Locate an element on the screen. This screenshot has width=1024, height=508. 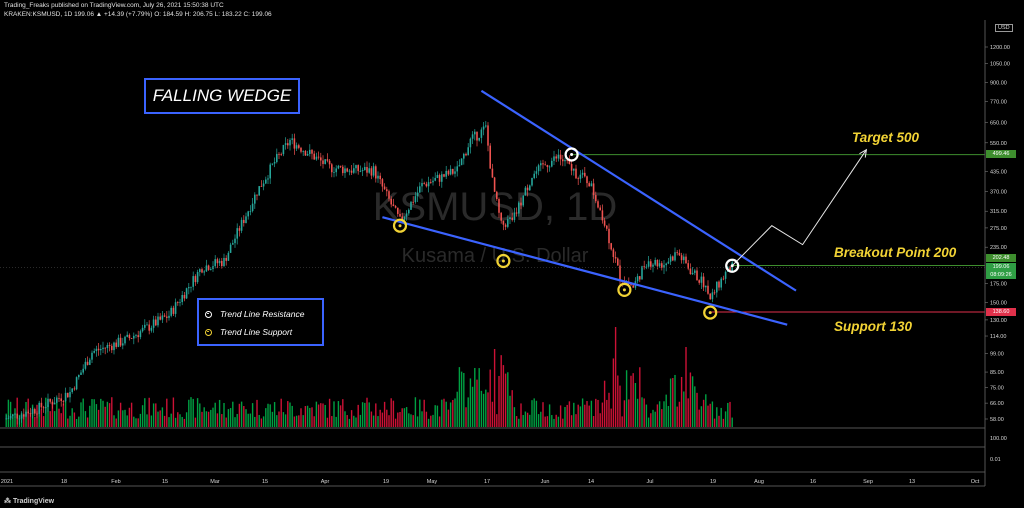
tradingview-logo: ⁂ TradingView is located at coordinates (29, 501).